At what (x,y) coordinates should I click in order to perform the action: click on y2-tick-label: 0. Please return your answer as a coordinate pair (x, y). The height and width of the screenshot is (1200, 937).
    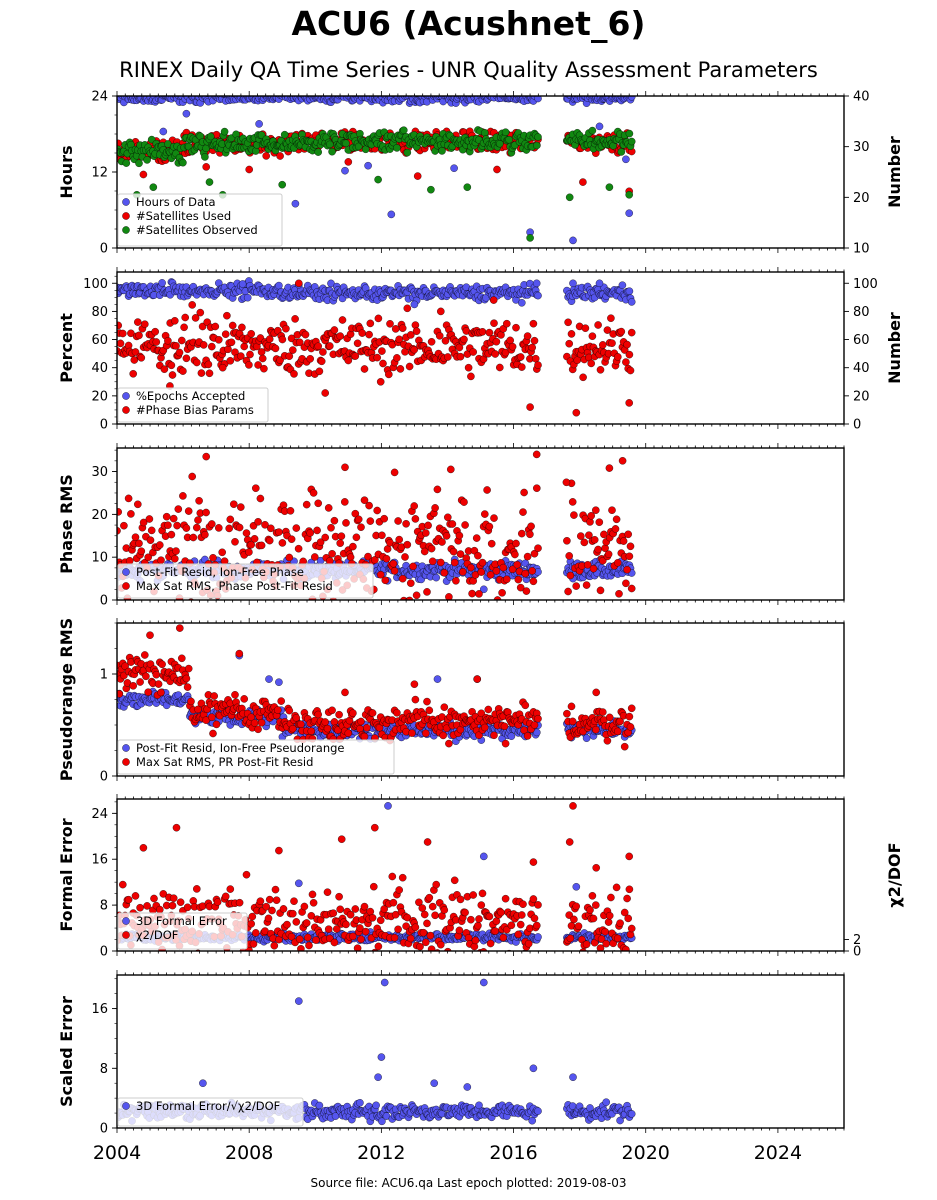
    Looking at the image, I should click on (857, 425).